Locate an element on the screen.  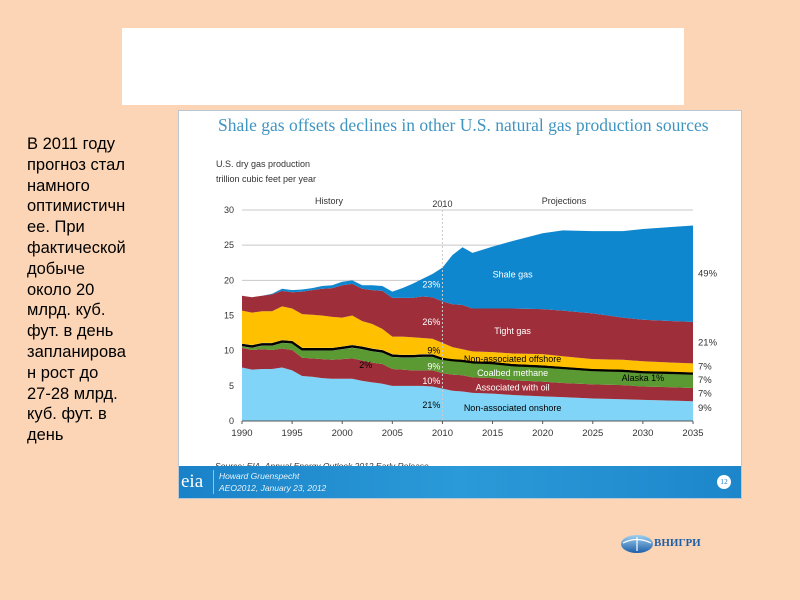
footer-event: AEO2012, January 23, 2012 is located at coordinates (273, 488).